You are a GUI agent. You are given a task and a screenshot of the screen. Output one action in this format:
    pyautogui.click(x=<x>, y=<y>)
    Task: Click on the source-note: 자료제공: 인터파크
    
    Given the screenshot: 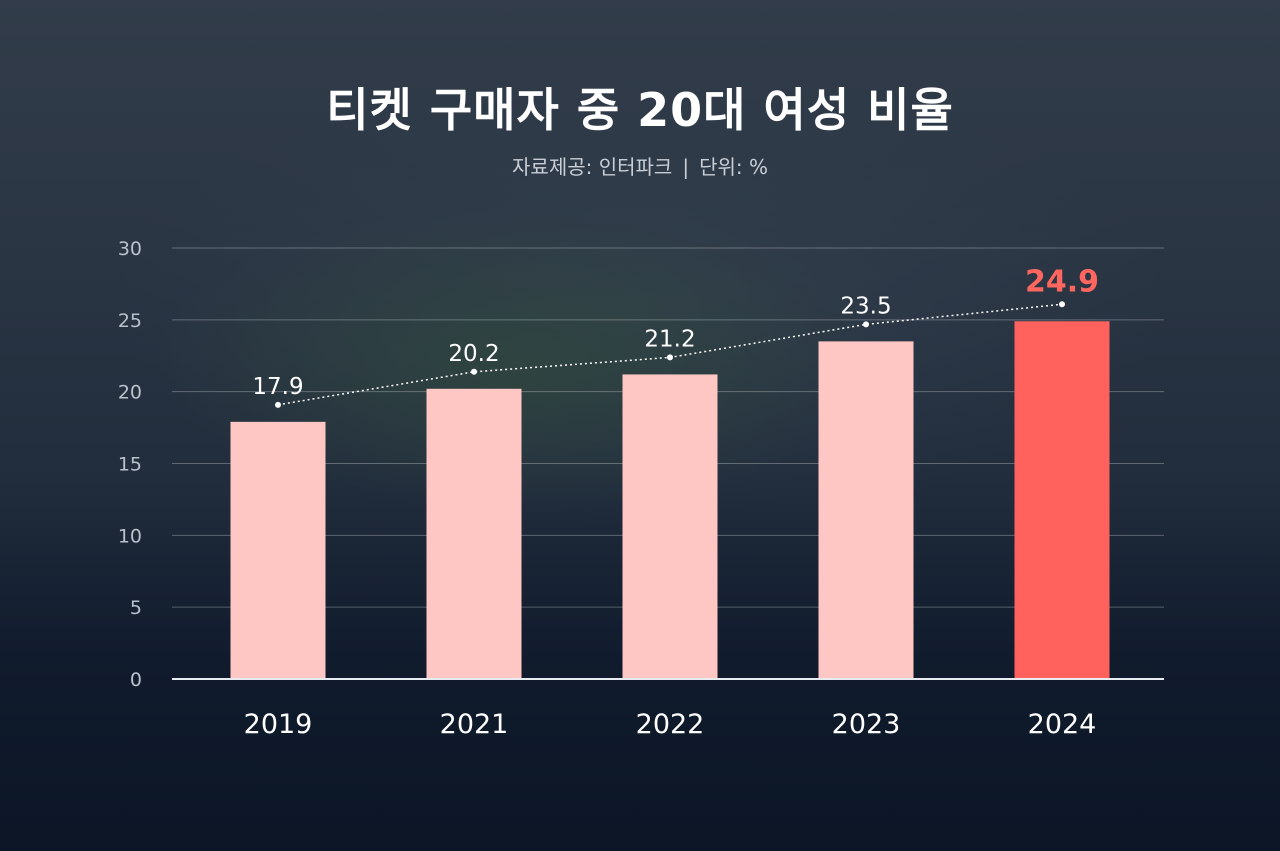 What is the action you would take?
    pyautogui.click(x=592, y=167)
    